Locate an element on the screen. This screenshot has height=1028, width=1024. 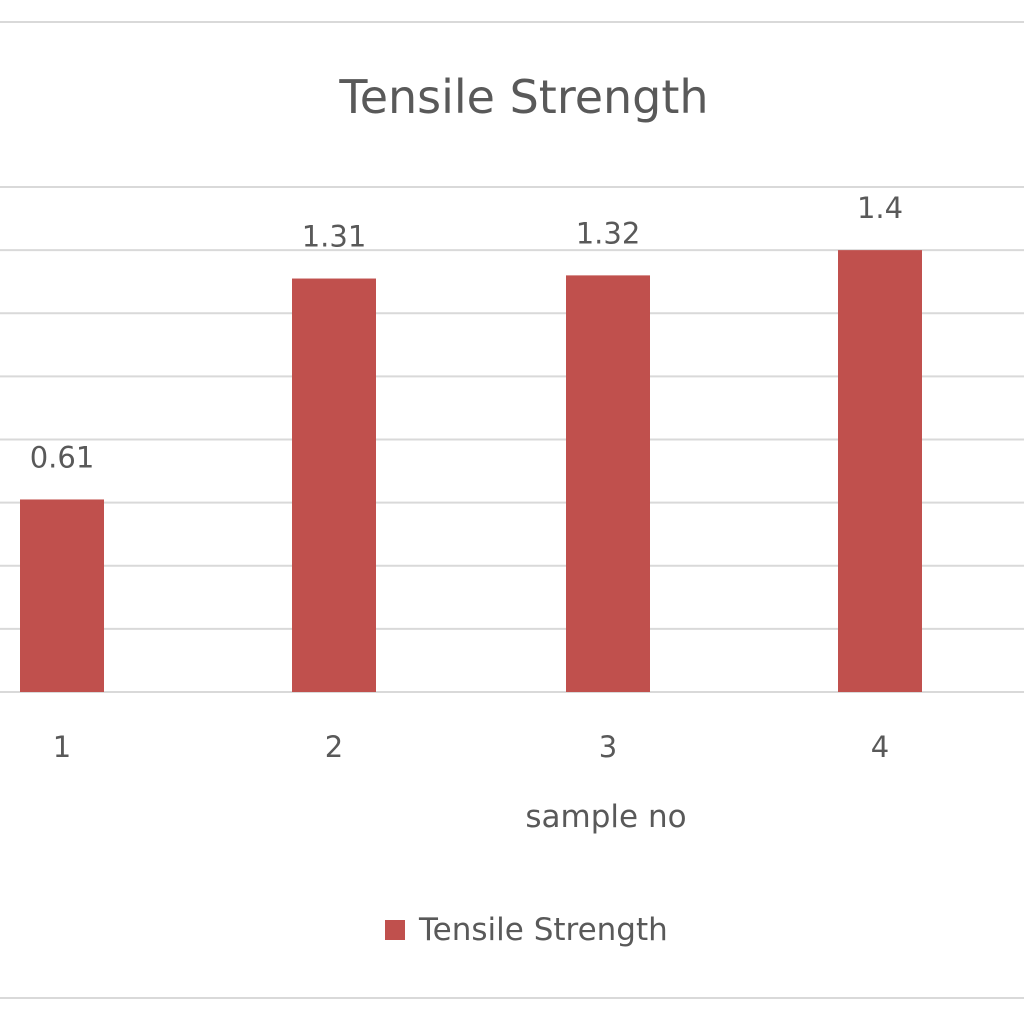
data-label: 0.61 is located at coordinates (62, 457).